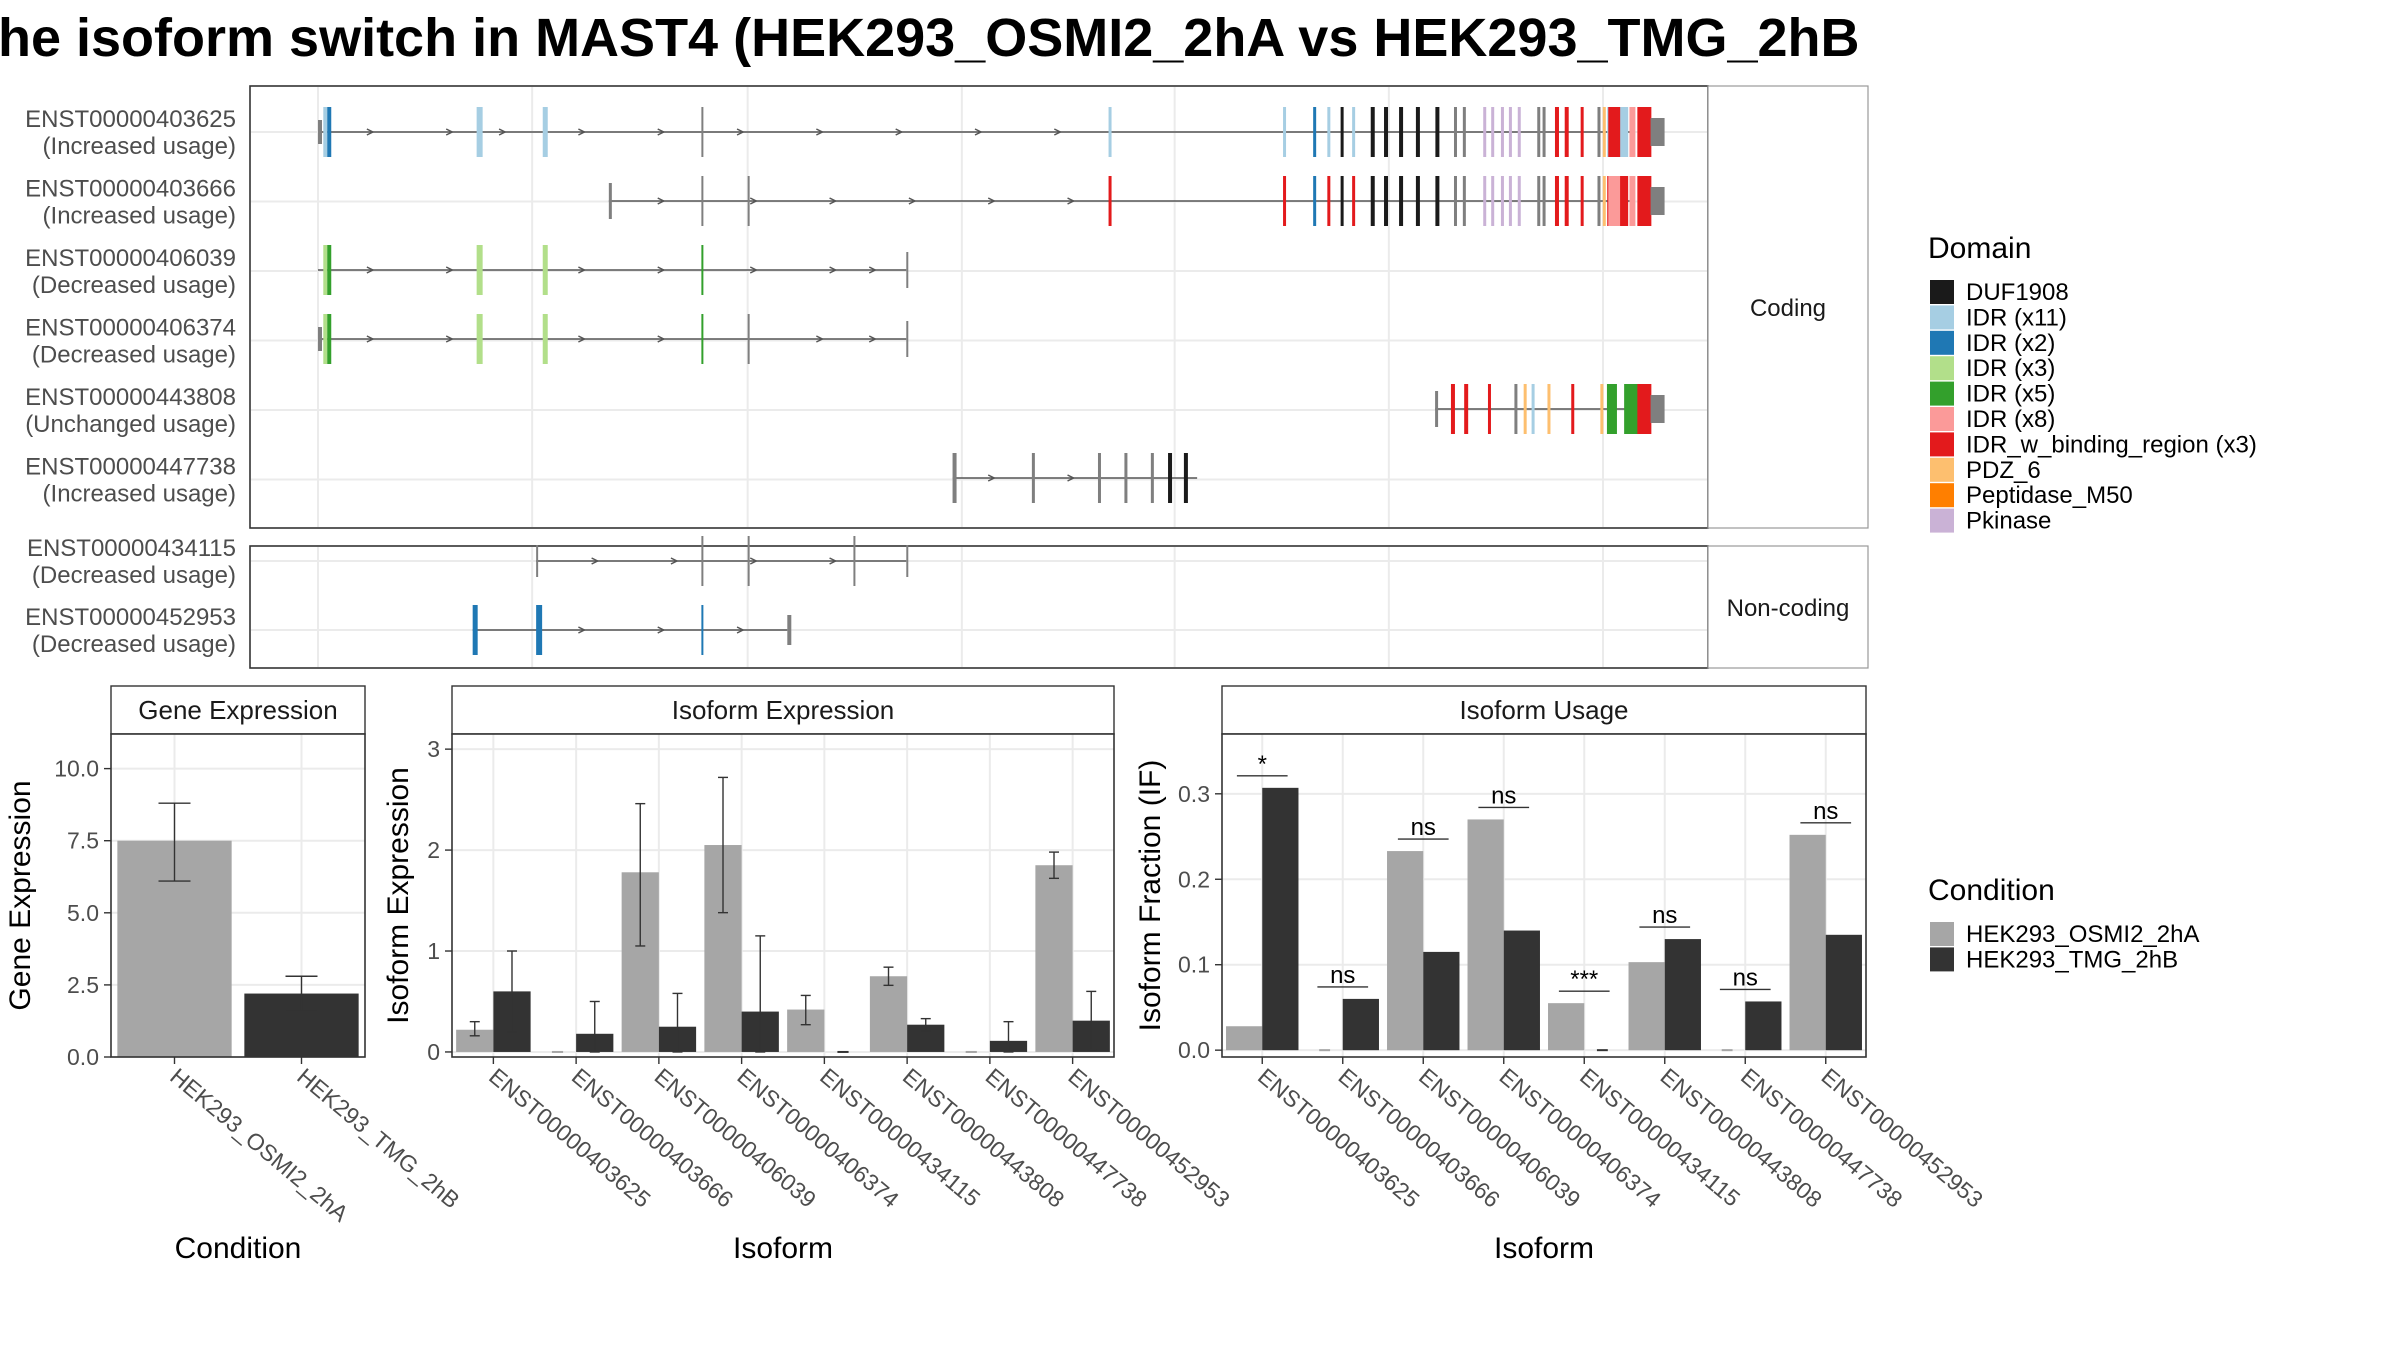 The width and height of the screenshot is (2400, 1350). I want to click on panel-title: Isoform Expression, so click(783, 710).